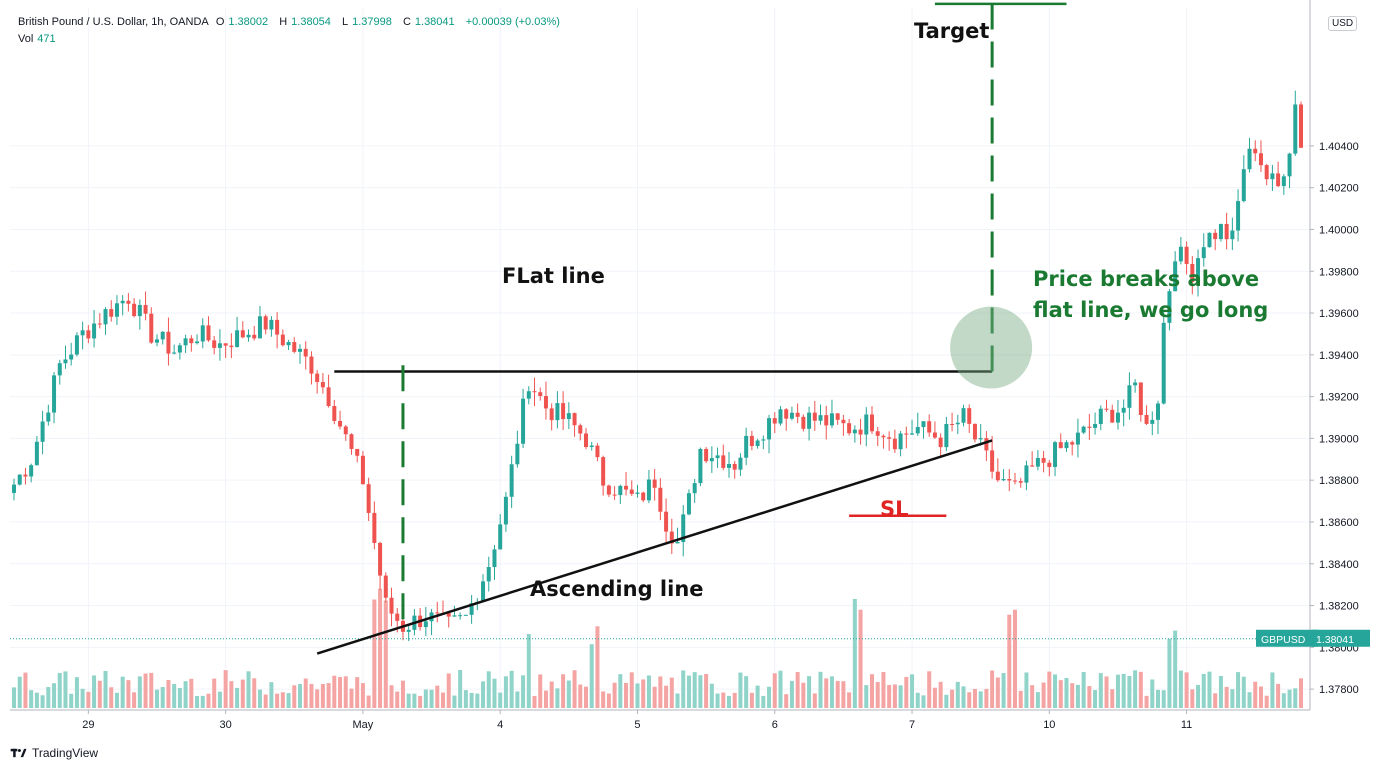 The image size is (1386, 773). I want to click on annotation-breakout-line-2: flat line, we go long, so click(1151, 310).